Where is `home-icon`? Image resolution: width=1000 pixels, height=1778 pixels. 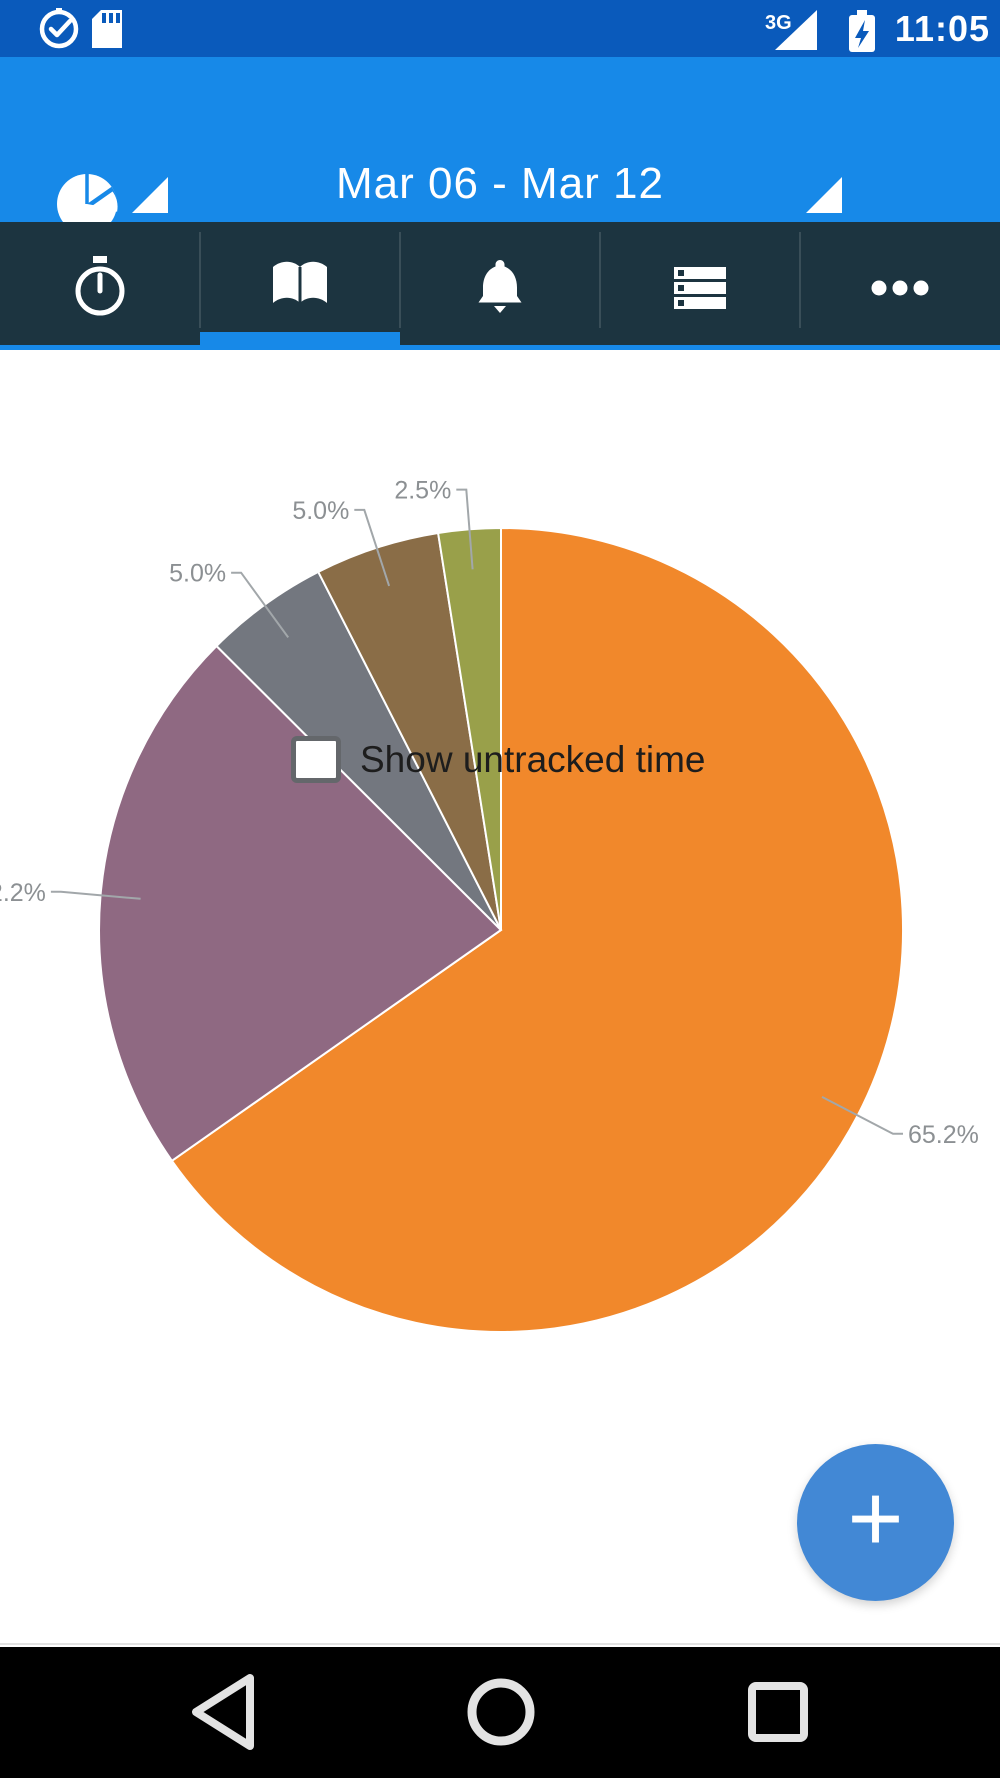 home-icon is located at coordinates (501, 1712).